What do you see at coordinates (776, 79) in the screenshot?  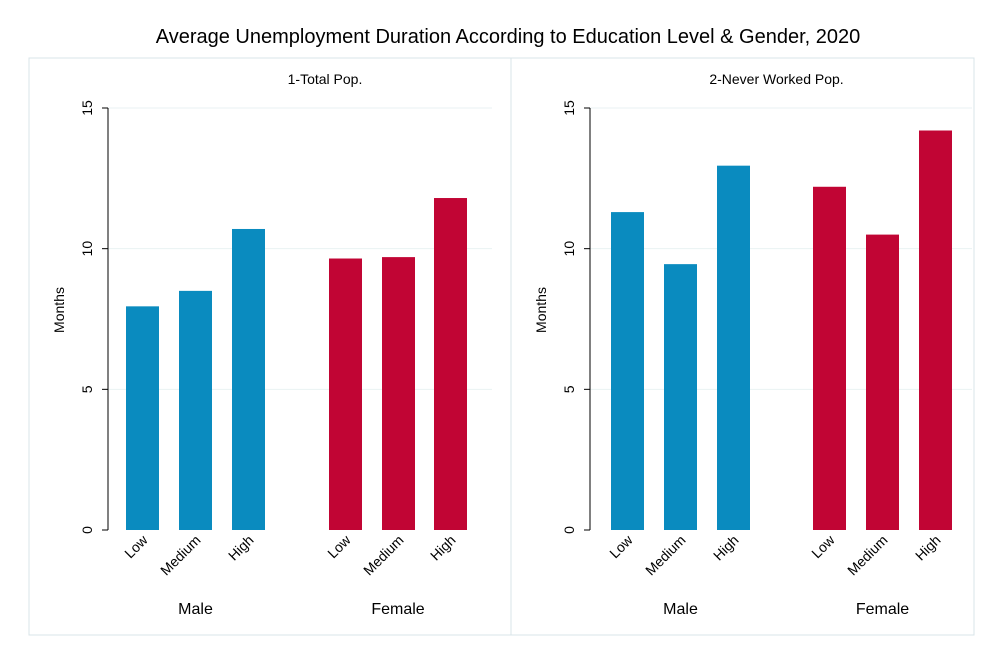 I see `panel-title: 2-Never Worked Pop.` at bounding box center [776, 79].